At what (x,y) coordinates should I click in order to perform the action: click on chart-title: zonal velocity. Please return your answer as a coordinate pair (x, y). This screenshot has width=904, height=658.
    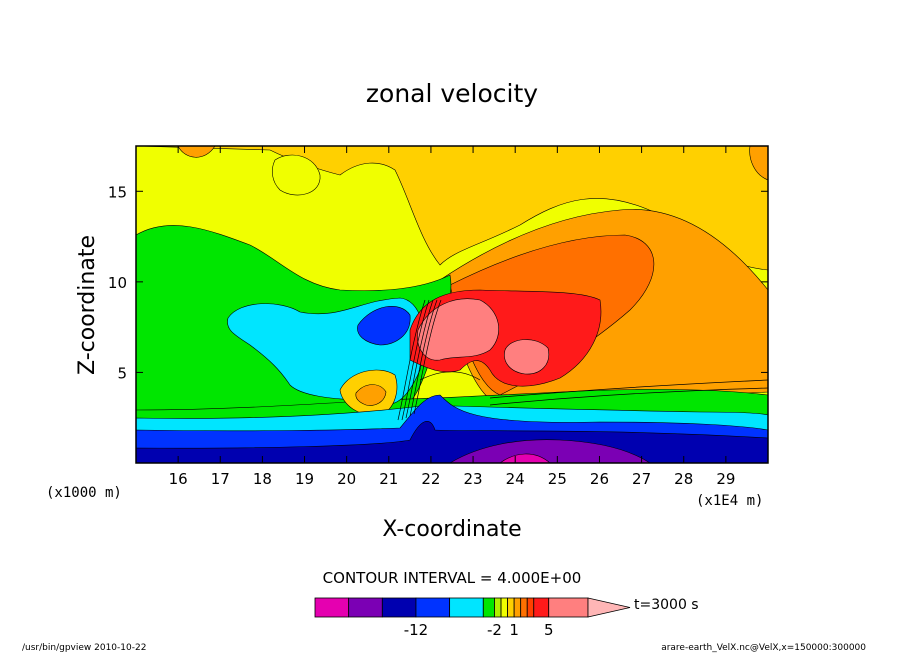
    Looking at the image, I should click on (452, 93).